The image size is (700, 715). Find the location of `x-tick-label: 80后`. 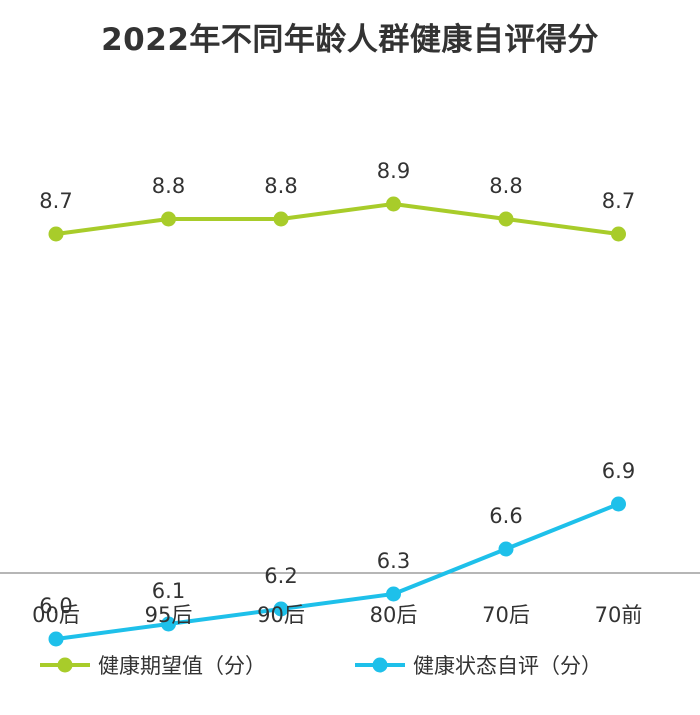

x-tick-label: 80后 is located at coordinates (394, 615).